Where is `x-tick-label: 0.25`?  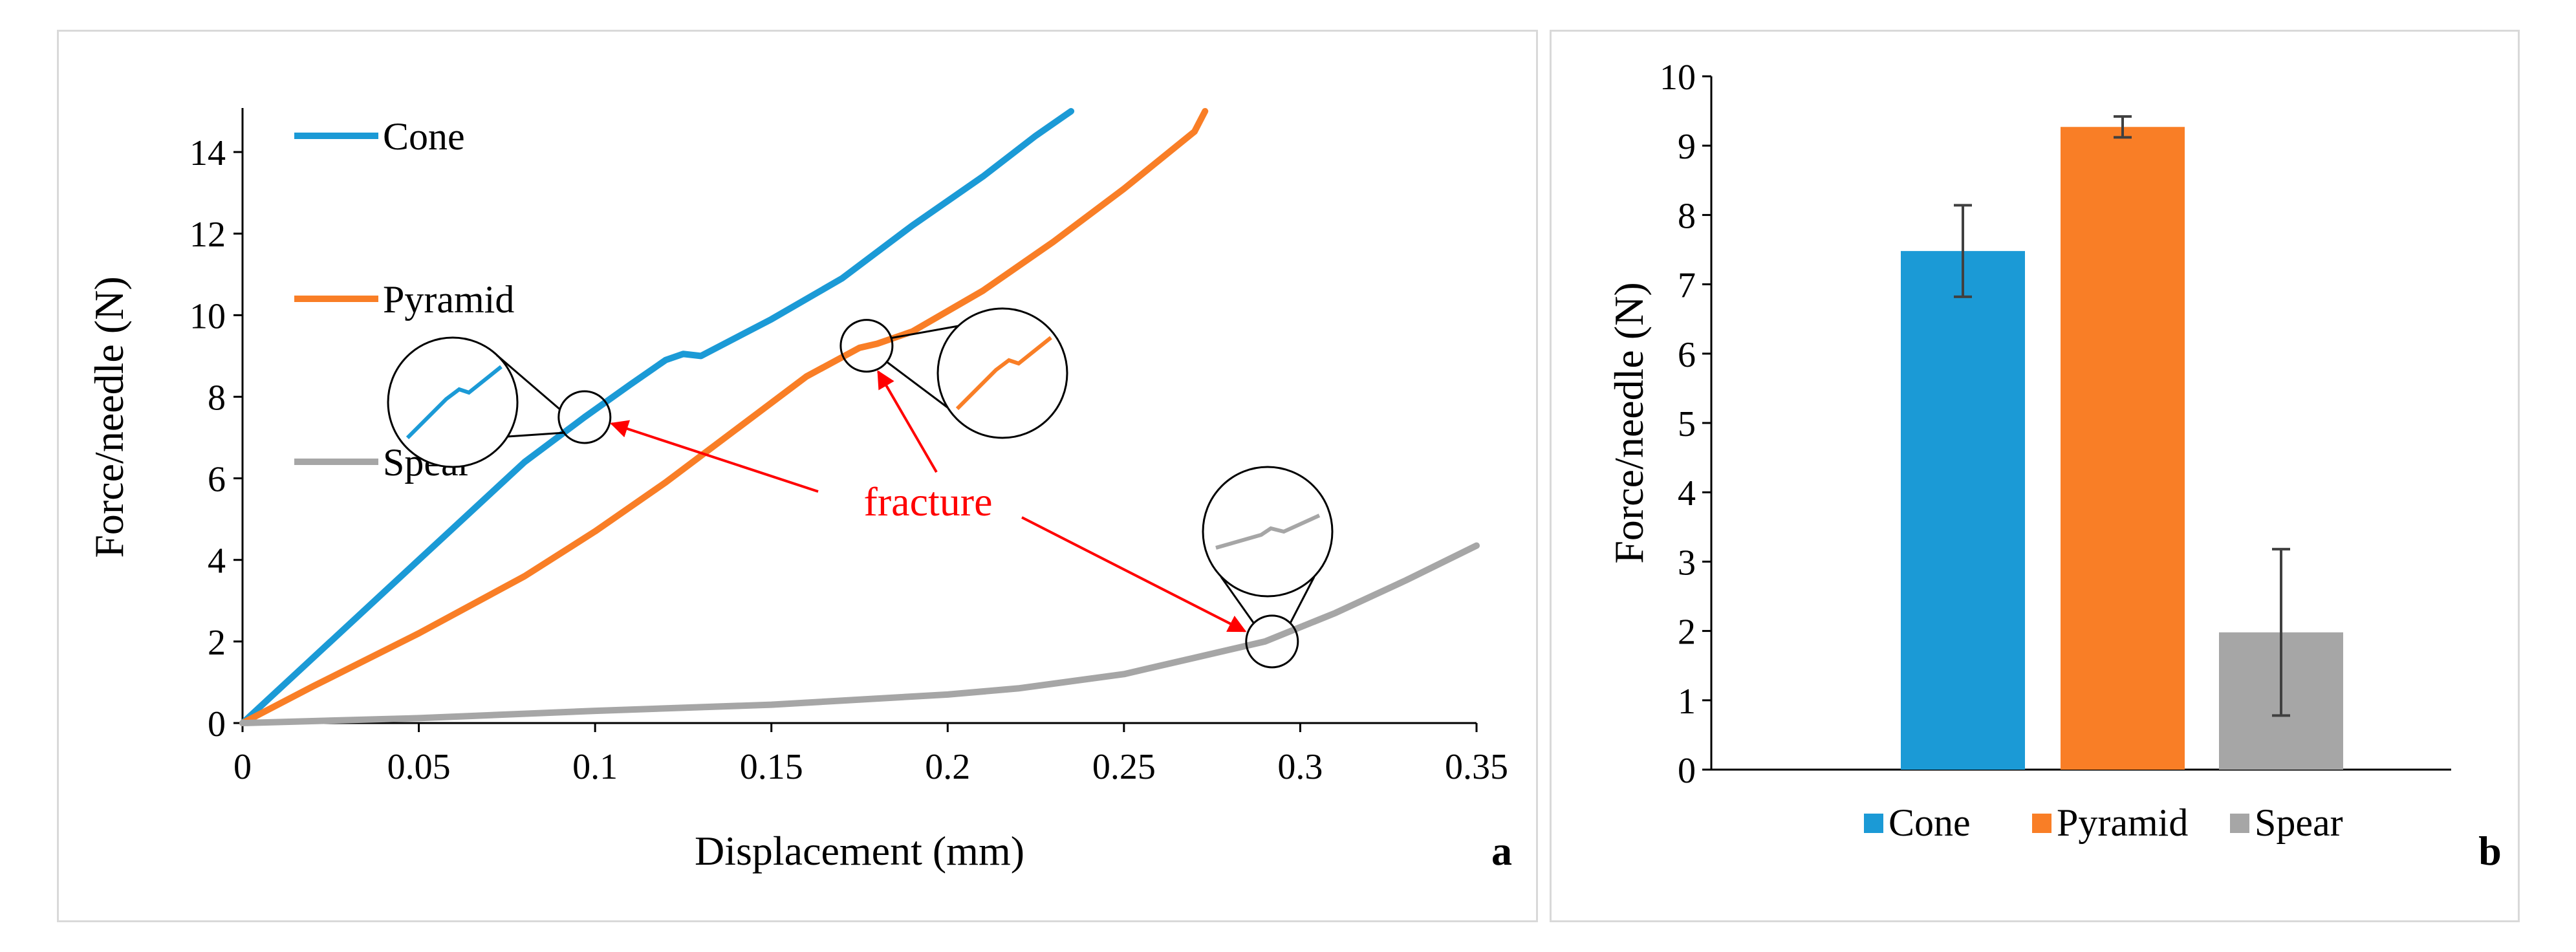 x-tick-label: 0.25 is located at coordinates (1124, 767).